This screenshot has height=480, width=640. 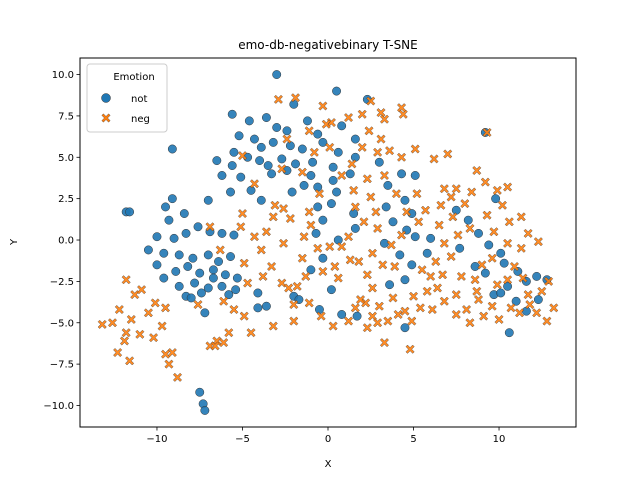 I want to click on chart-title: emo-db-negativebinary T-SNE, so click(x=328, y=45).